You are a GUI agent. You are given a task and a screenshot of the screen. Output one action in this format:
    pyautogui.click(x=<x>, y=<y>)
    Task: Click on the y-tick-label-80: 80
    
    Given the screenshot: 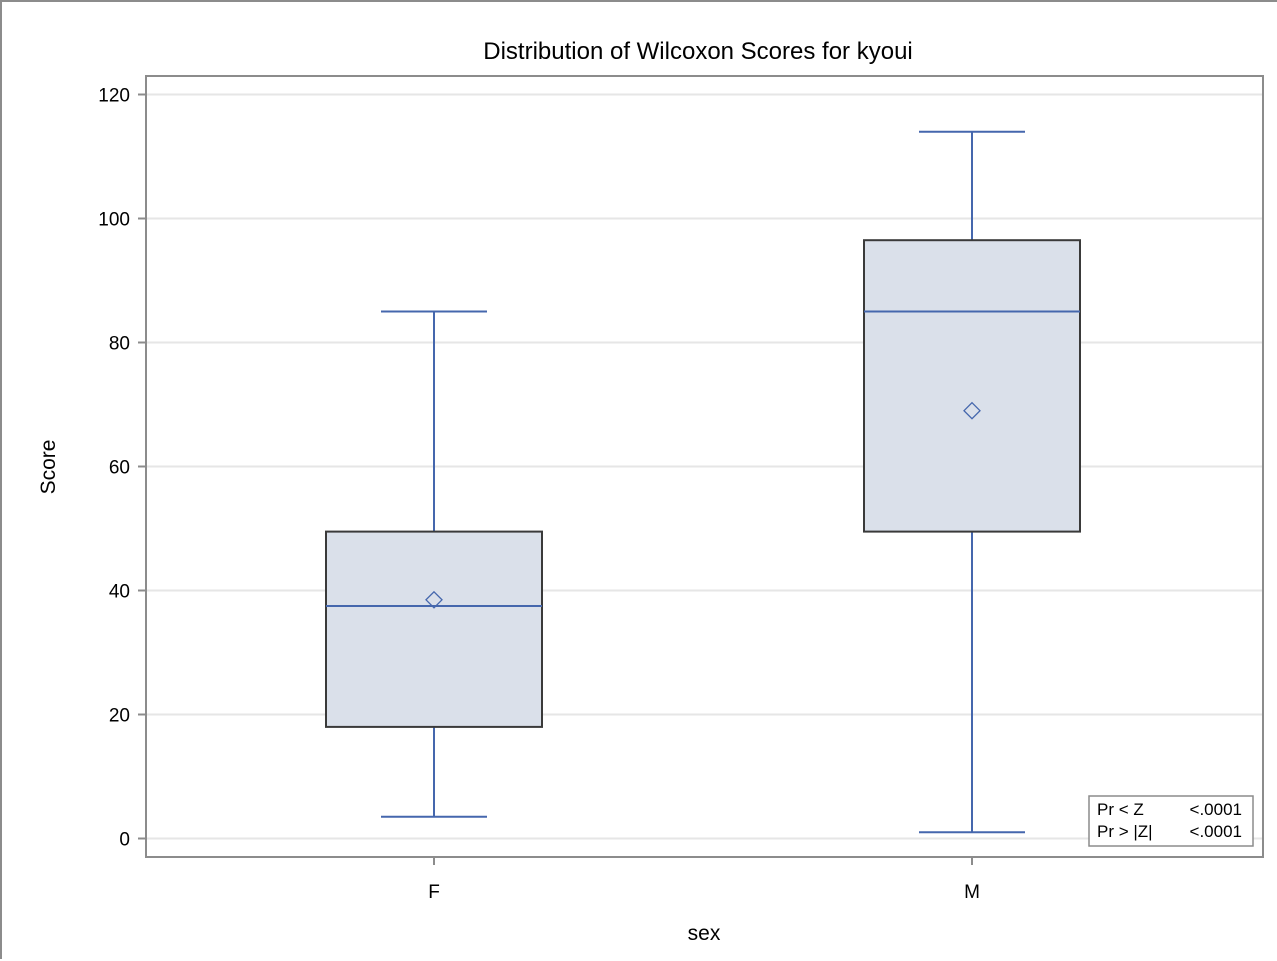 What is the action you would take?
    pyautogui.click(x=119, y=344)
    